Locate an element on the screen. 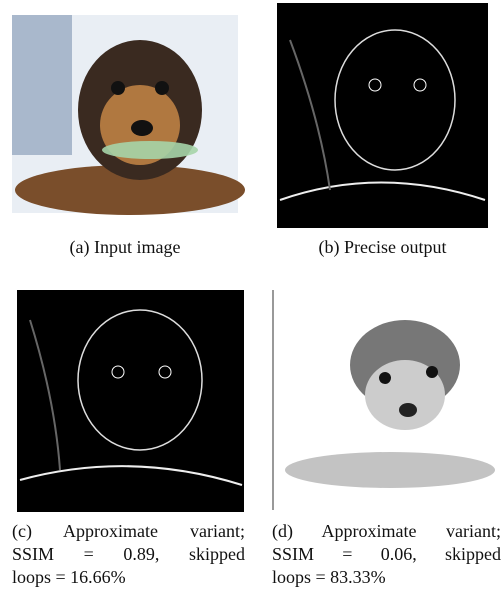  caption-line: (a) Input image is located at coordinates (125, 247).